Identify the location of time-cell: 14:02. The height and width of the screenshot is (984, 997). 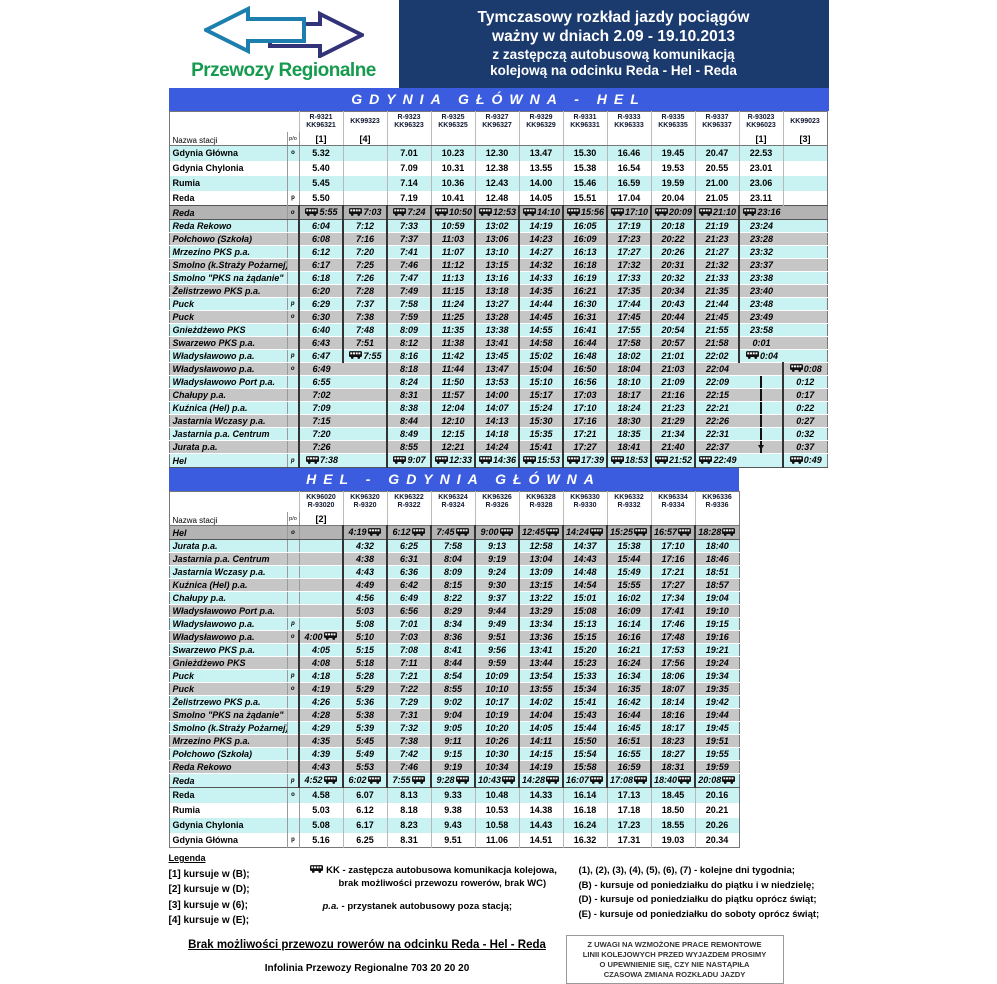
(540, 702).